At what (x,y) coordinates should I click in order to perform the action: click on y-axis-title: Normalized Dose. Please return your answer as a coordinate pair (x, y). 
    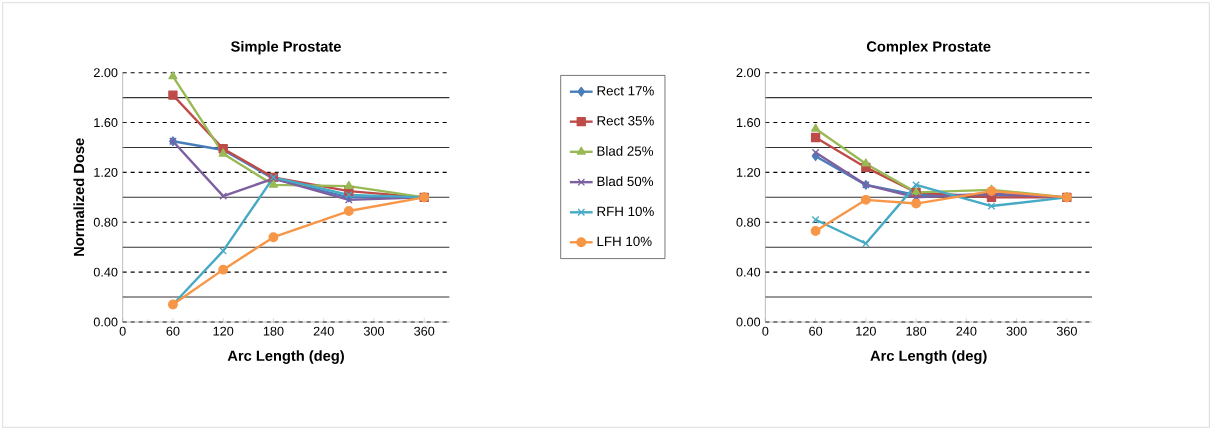
    Looking at the image, I should click on (79, 197).